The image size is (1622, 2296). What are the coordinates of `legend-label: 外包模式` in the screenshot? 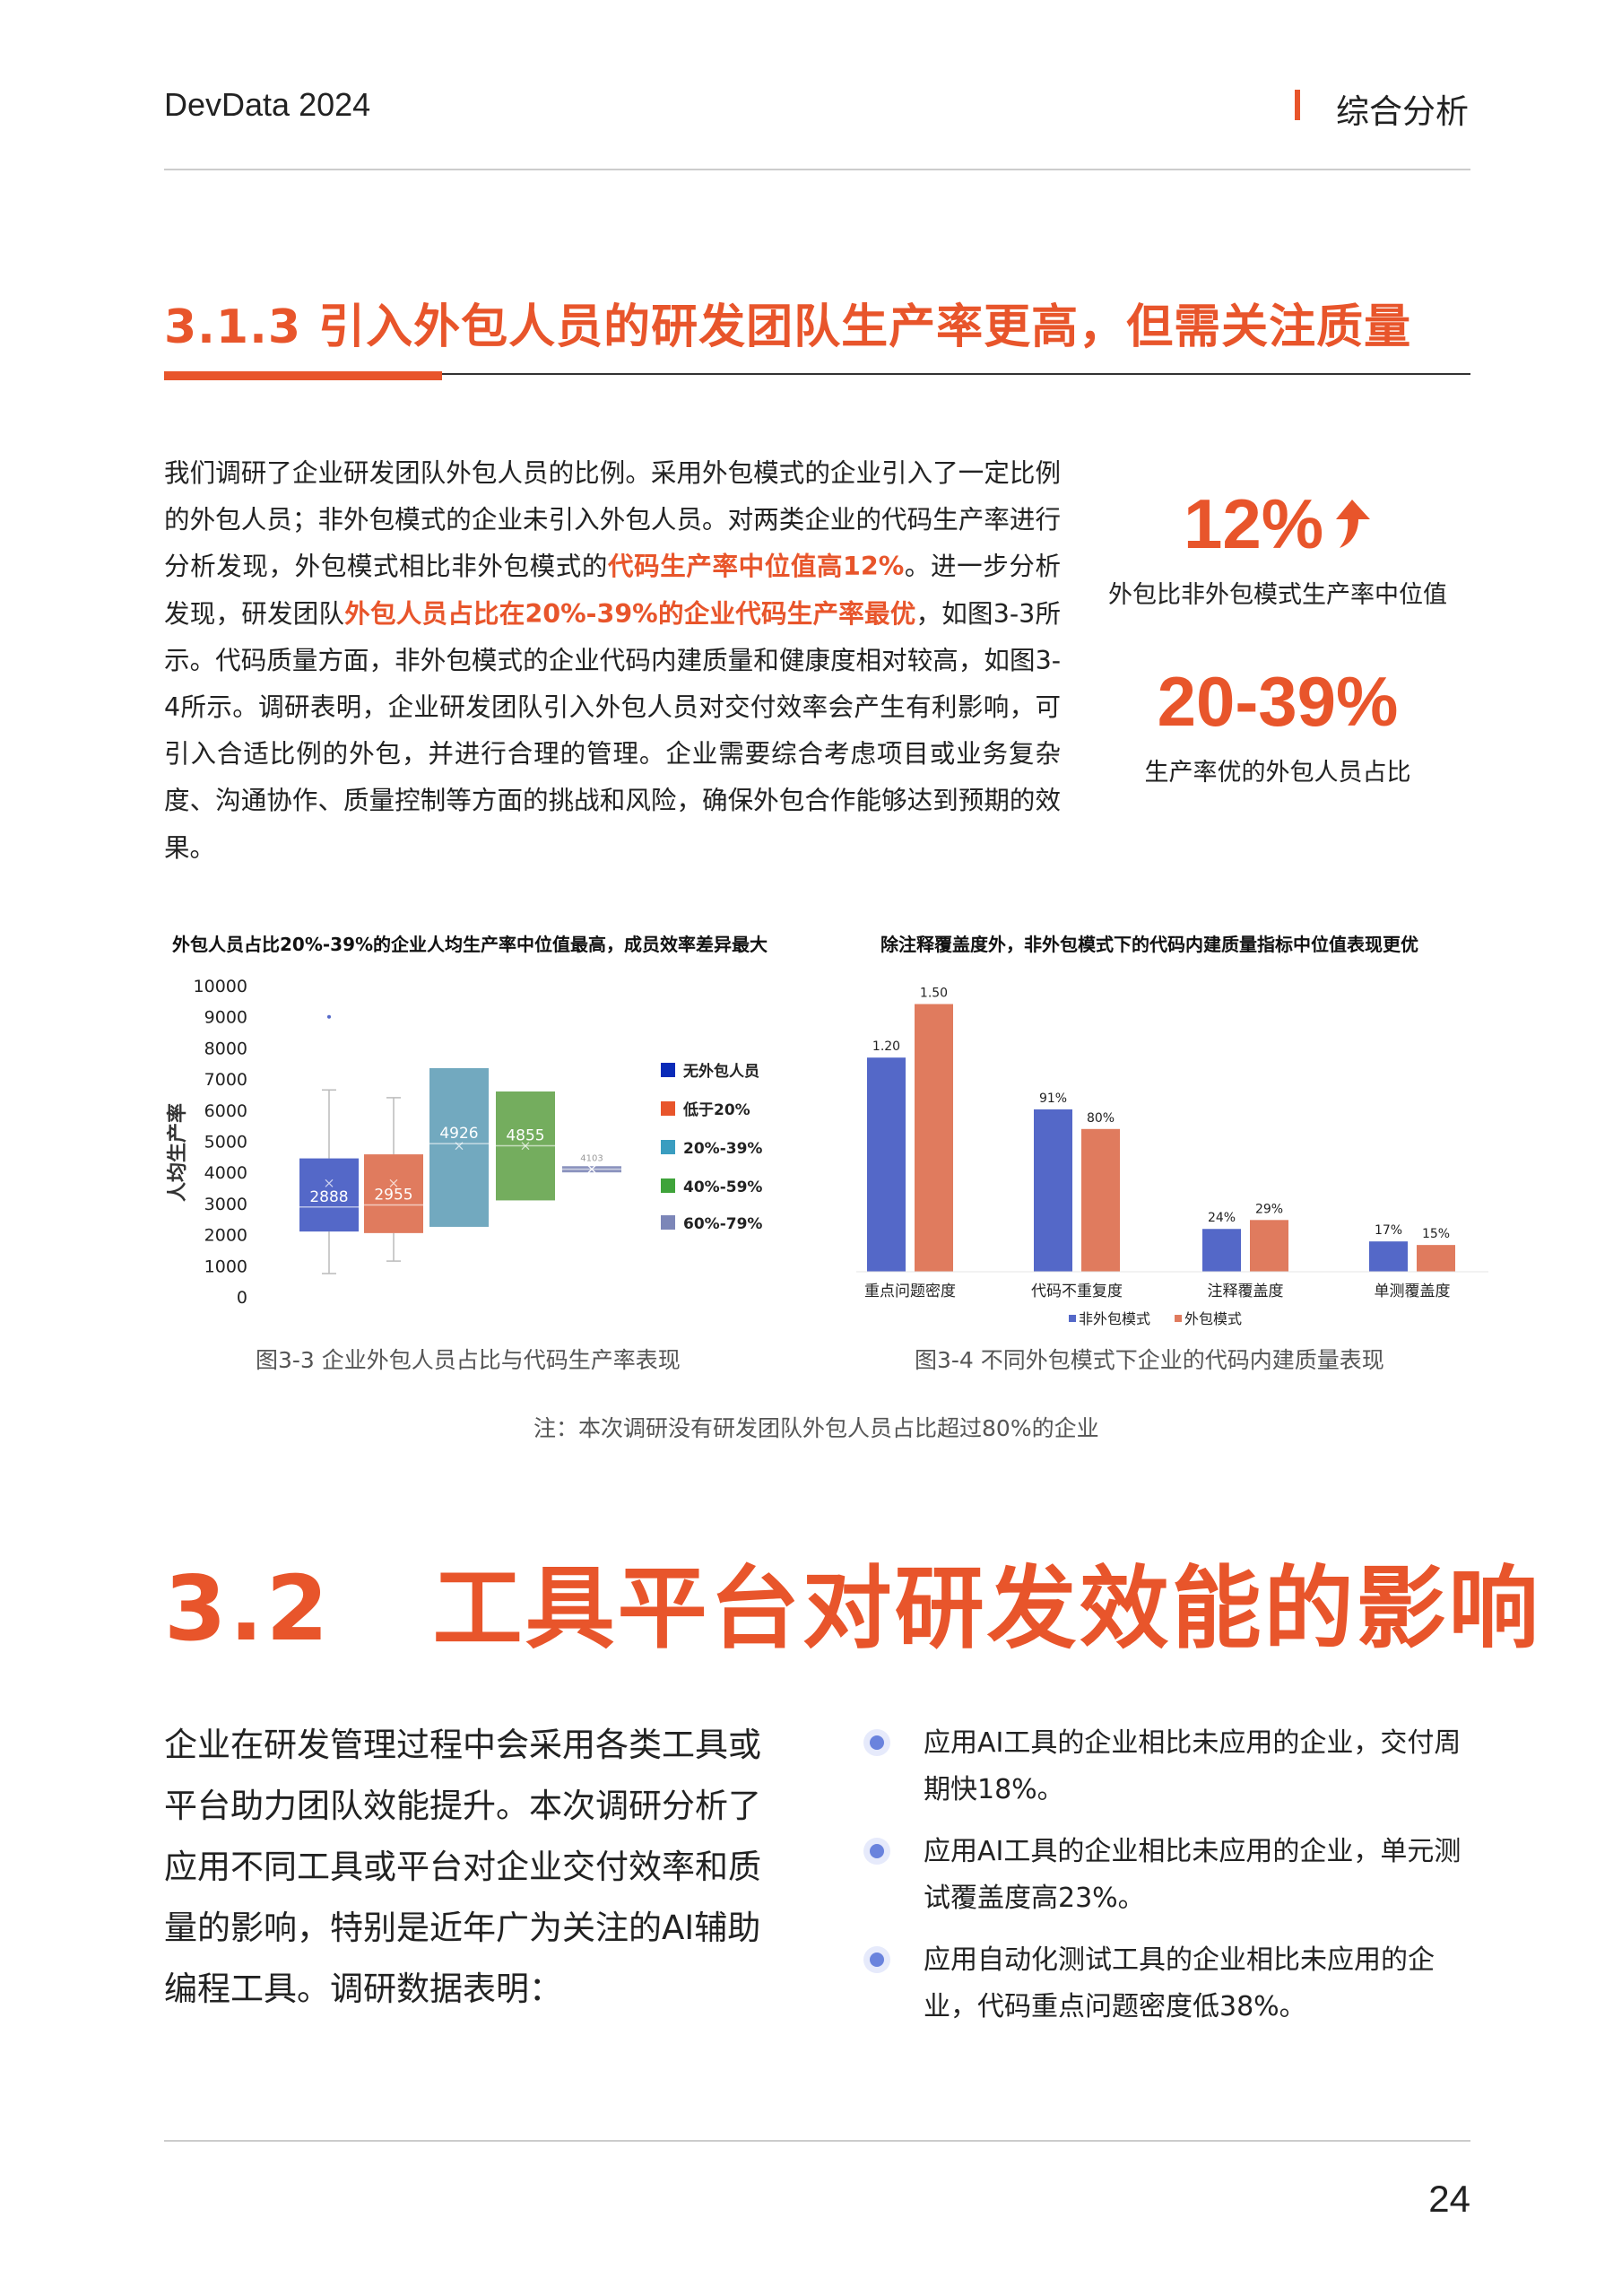 It's located at (1213, 1318).